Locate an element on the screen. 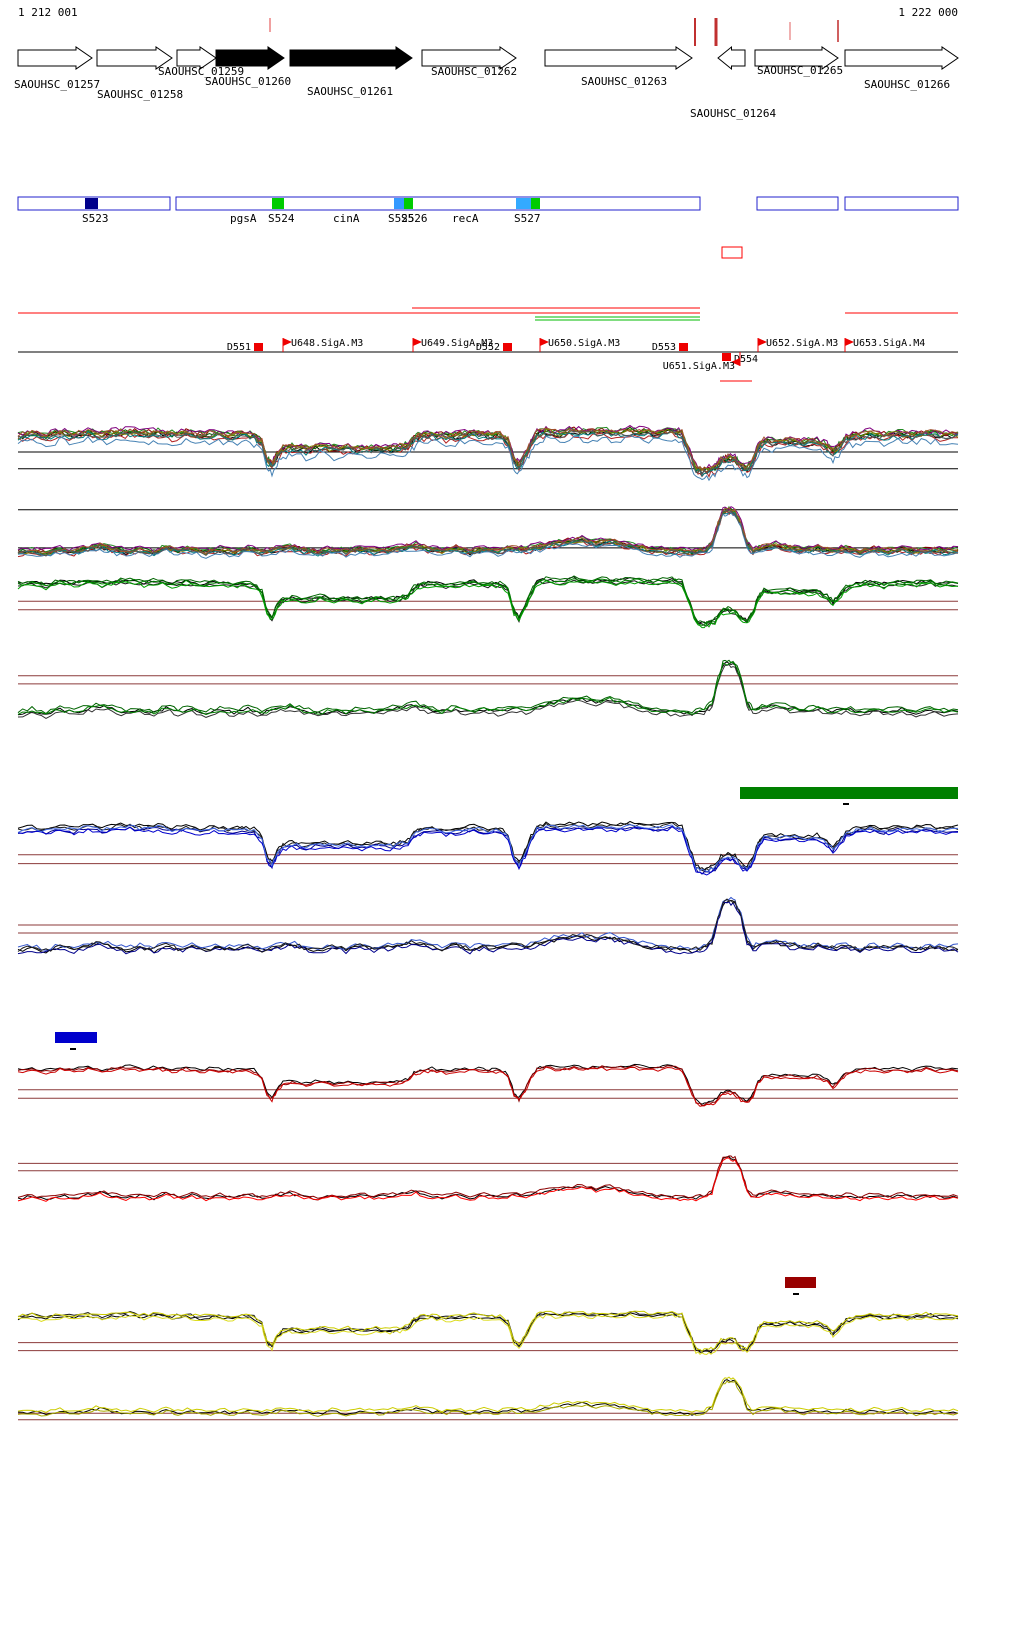 This screenshot has height=1640, width=1024. tss-label: U653.SigA.M4 is located at coordinates (889, 343).